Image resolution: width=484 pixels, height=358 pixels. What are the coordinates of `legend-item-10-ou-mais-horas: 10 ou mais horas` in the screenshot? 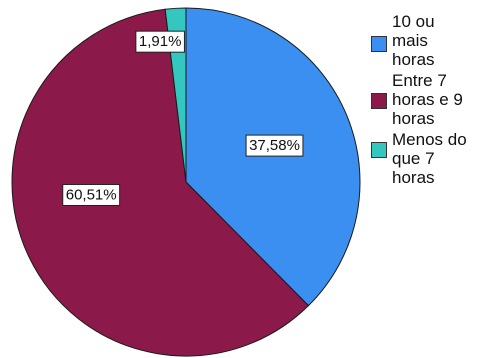 It's located at (426, 40).